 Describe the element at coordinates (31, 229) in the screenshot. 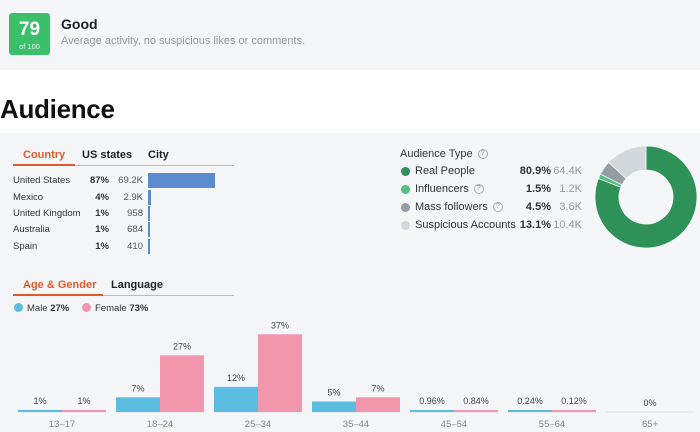

I see `country-name: Australia` at that location.